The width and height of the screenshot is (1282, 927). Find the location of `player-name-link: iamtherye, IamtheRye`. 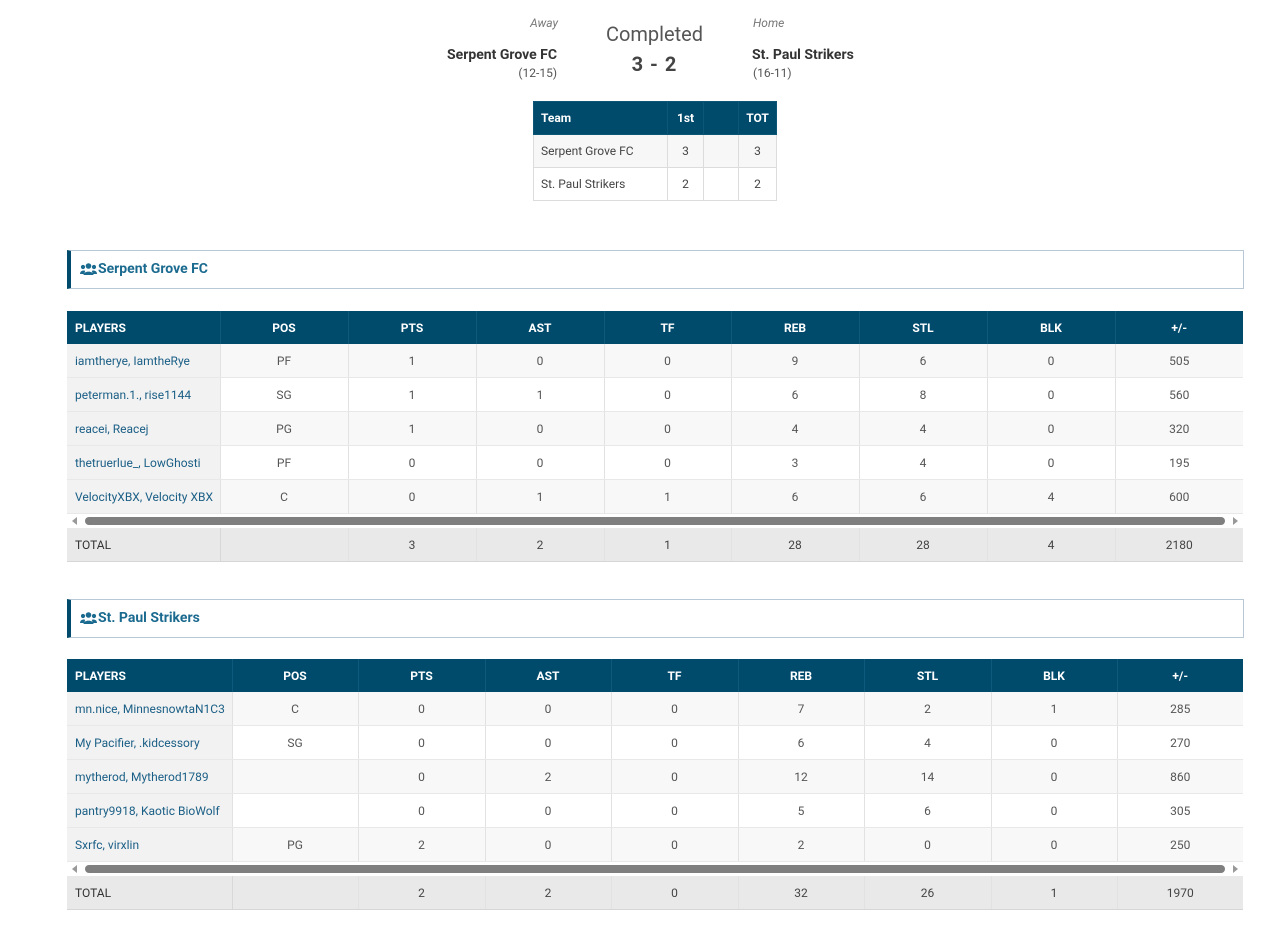

player-name-link: iamtherye, IamtheRye is located at coordinates (143, 361).